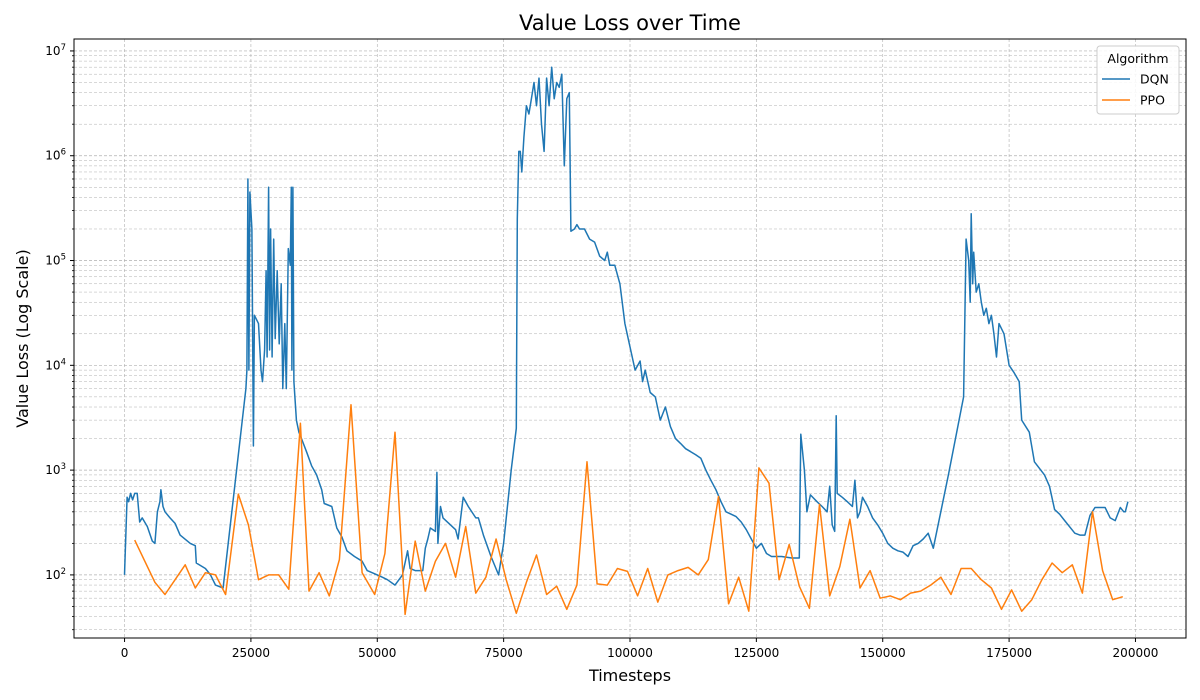 The height and width of the screenshot is (700, 1200). Describe the element at coordinates (55, 260) in the screenshot. I see `y-tick-label: 10⁵` at that location.